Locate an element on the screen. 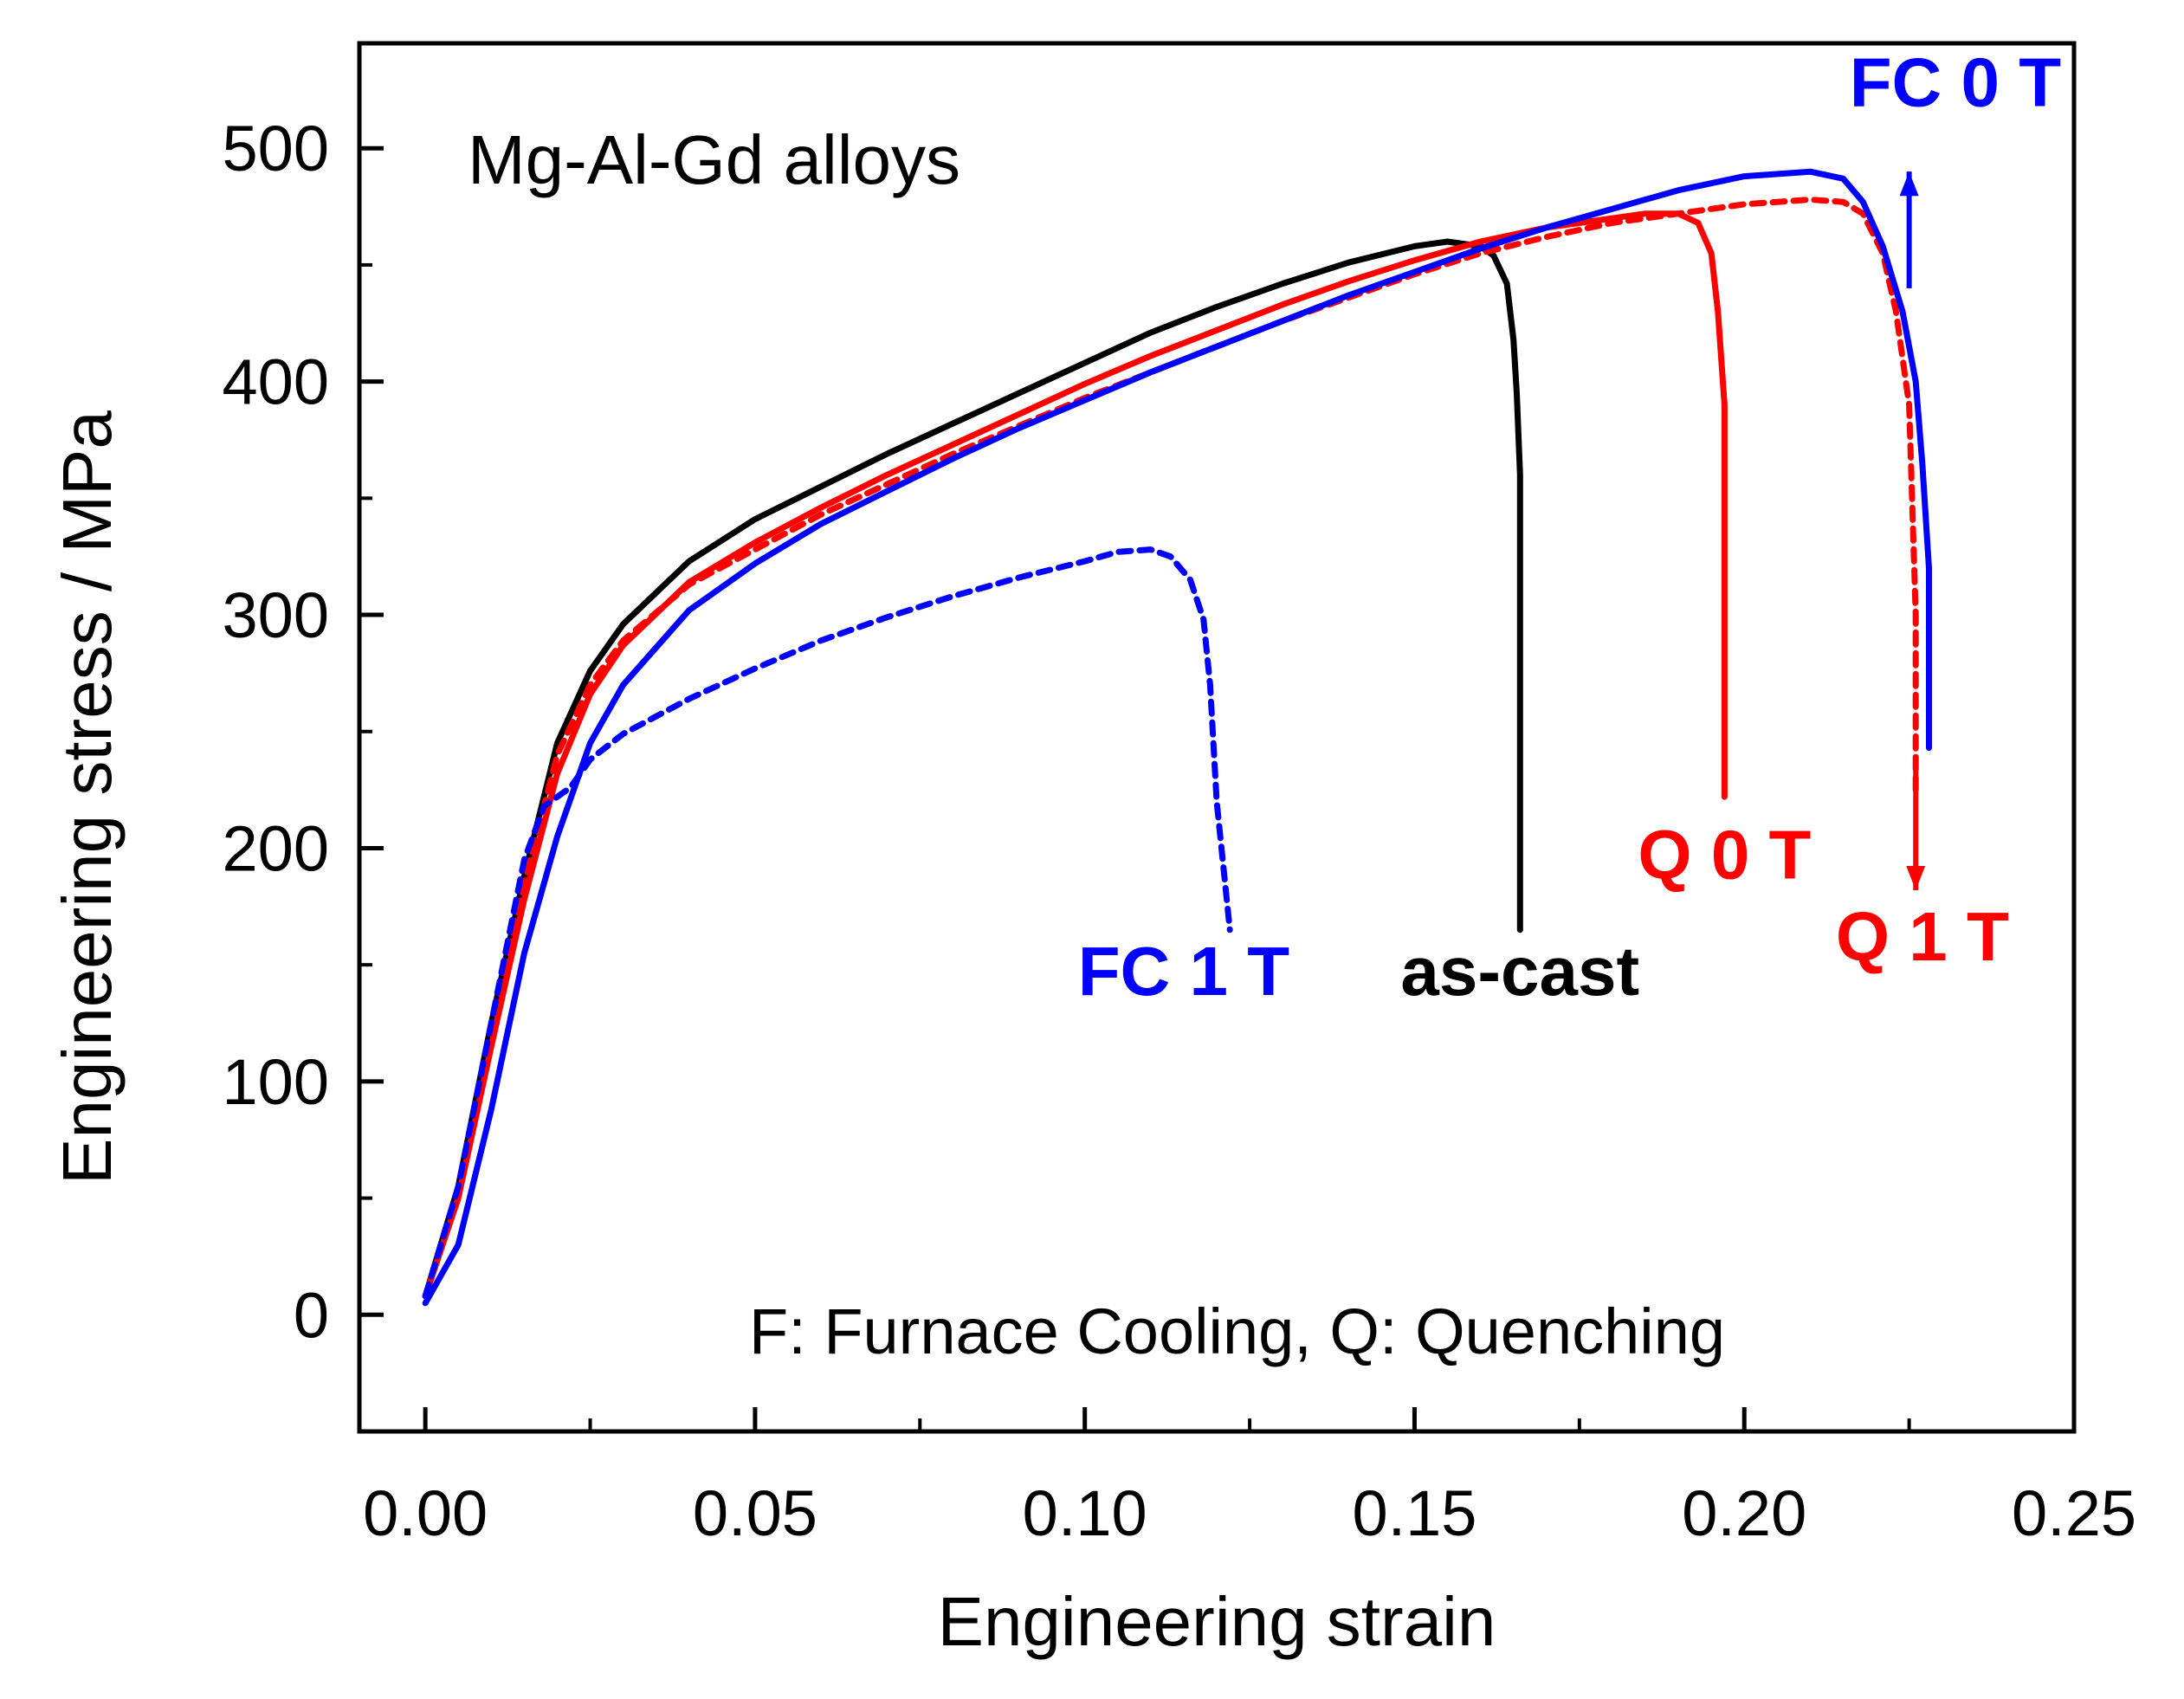 Image resolution: width=2184 pixels, height=1699 pixels. x-tick-label: 0.15 is located at coordinates (1414, 1513).